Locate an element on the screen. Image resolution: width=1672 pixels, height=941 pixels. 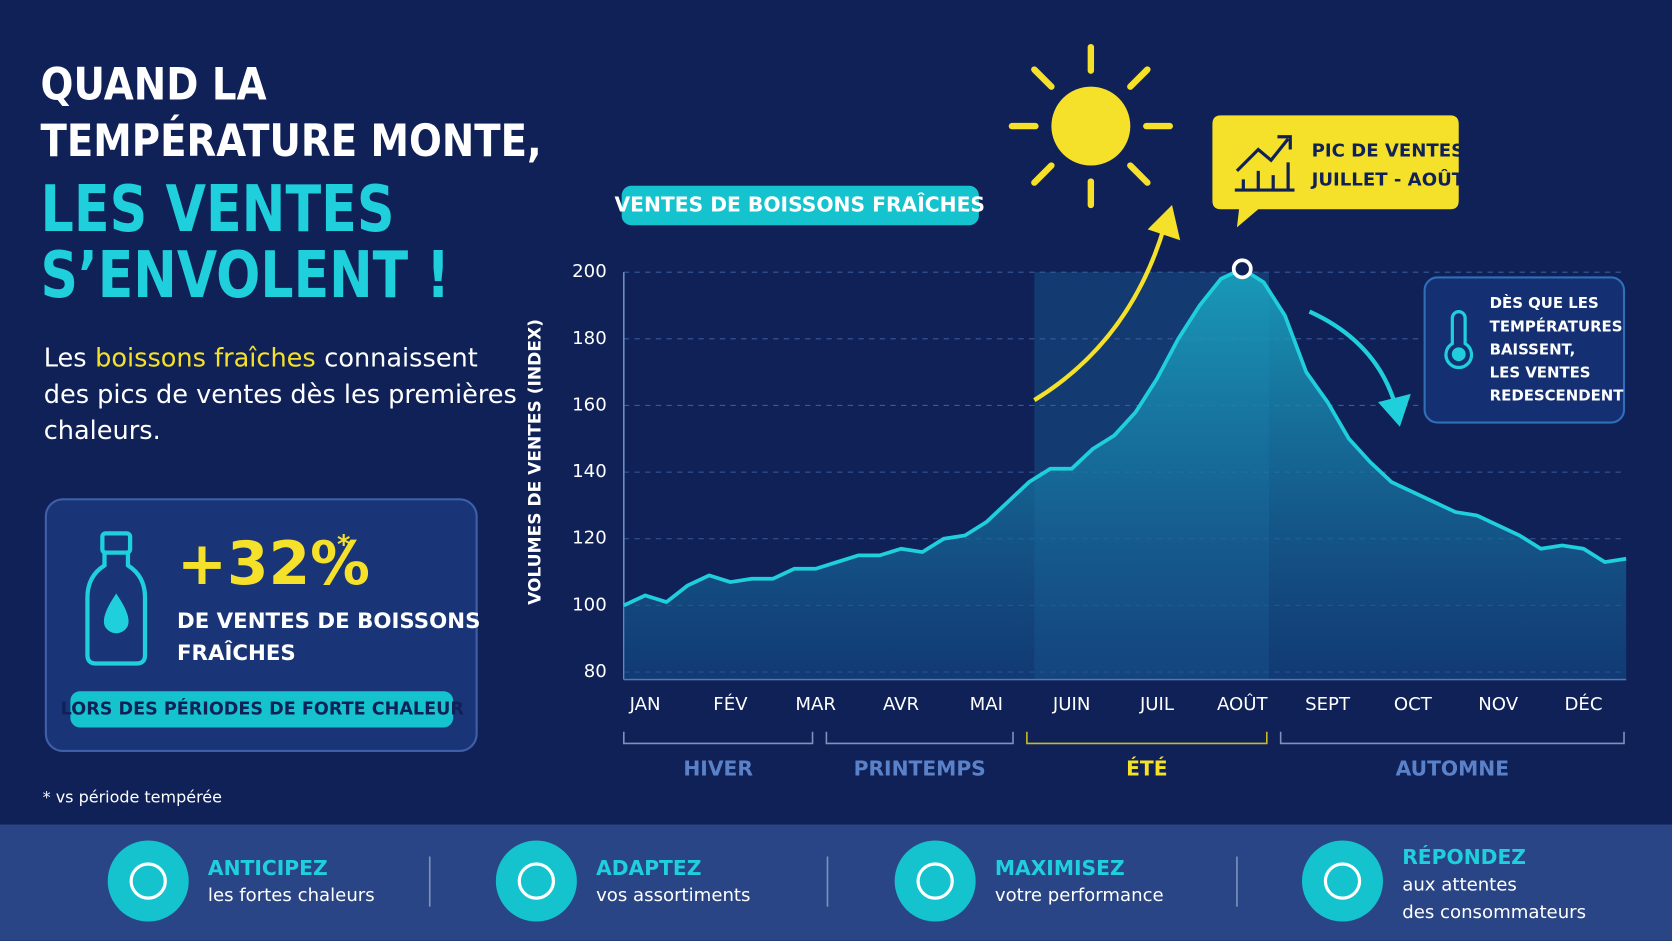
footer-title: MAXIMISEZ is located at coordinates (1060, 868).